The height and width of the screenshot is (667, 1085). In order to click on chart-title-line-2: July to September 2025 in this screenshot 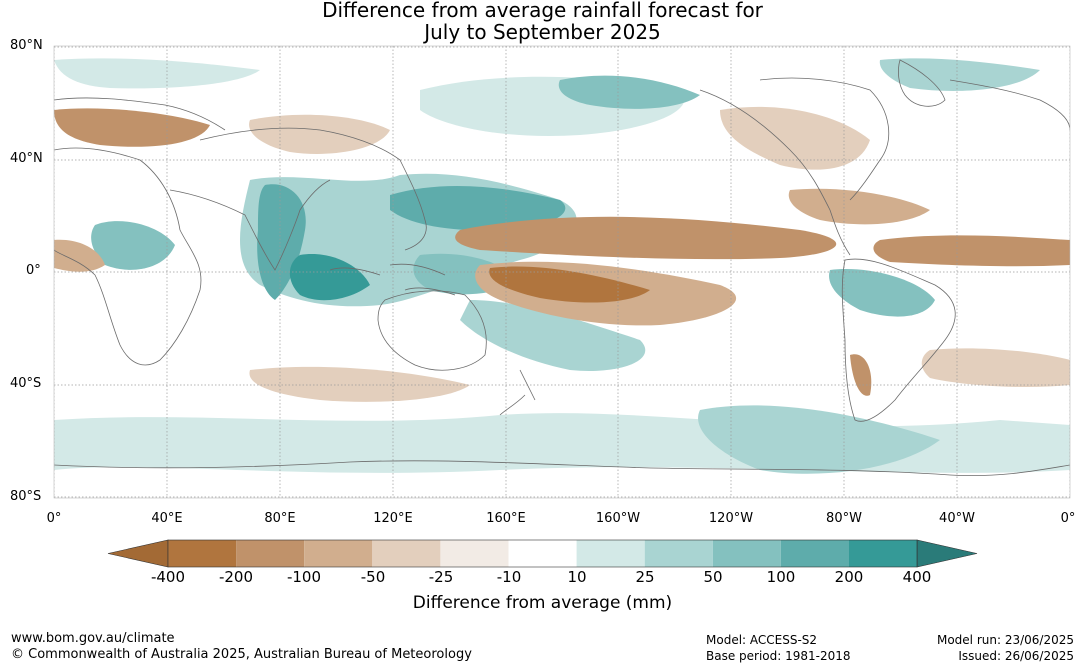, I will do `click(542, 32)`.